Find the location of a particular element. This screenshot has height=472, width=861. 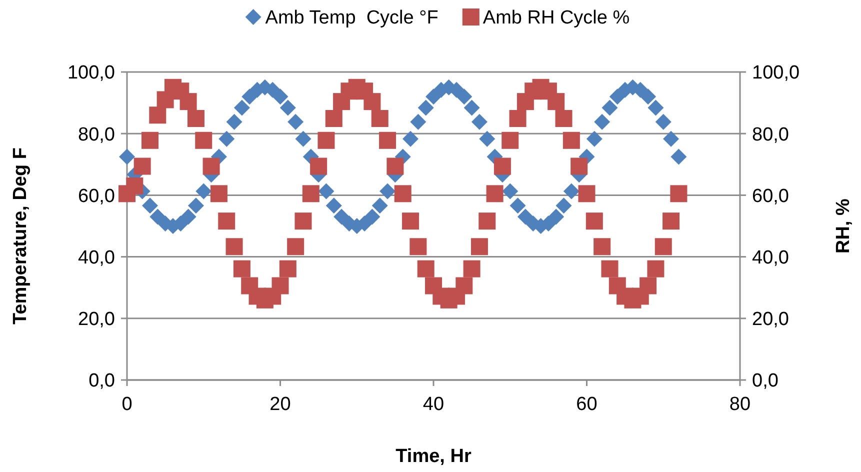

y-tick-label: 60,0 is located at coordinates (96, 196).